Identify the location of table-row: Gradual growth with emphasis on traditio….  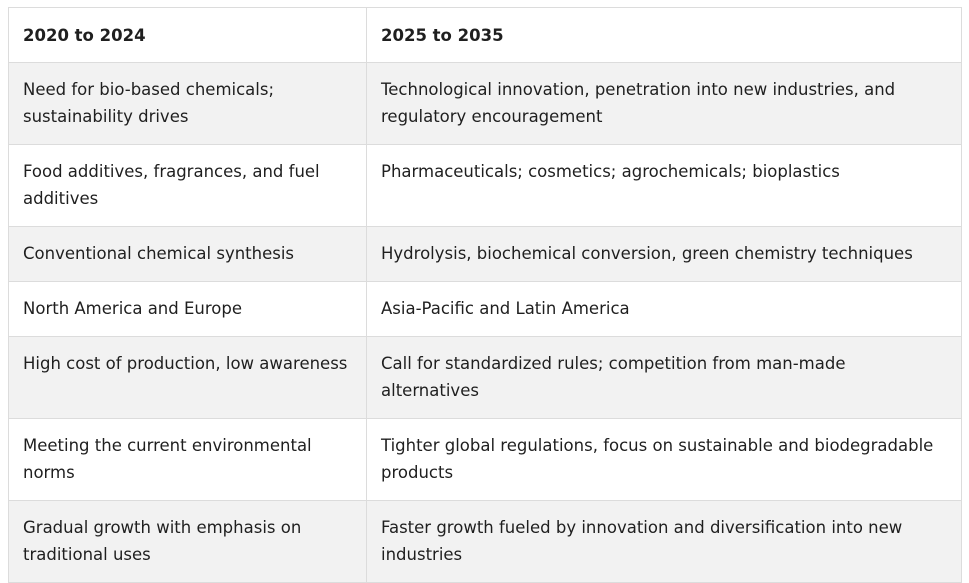
(485, 541).